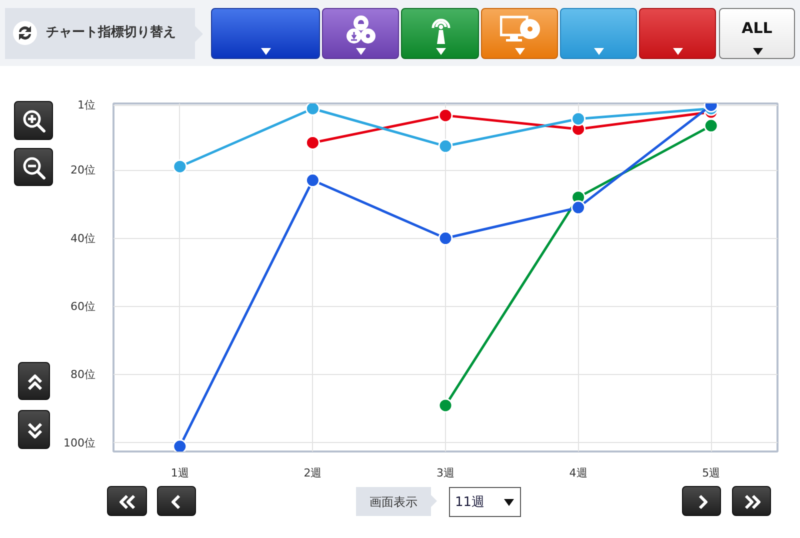 The width and height of the screenshot is (800, 538). I want to click on y-tick-label: 1位, so click(87, 105).